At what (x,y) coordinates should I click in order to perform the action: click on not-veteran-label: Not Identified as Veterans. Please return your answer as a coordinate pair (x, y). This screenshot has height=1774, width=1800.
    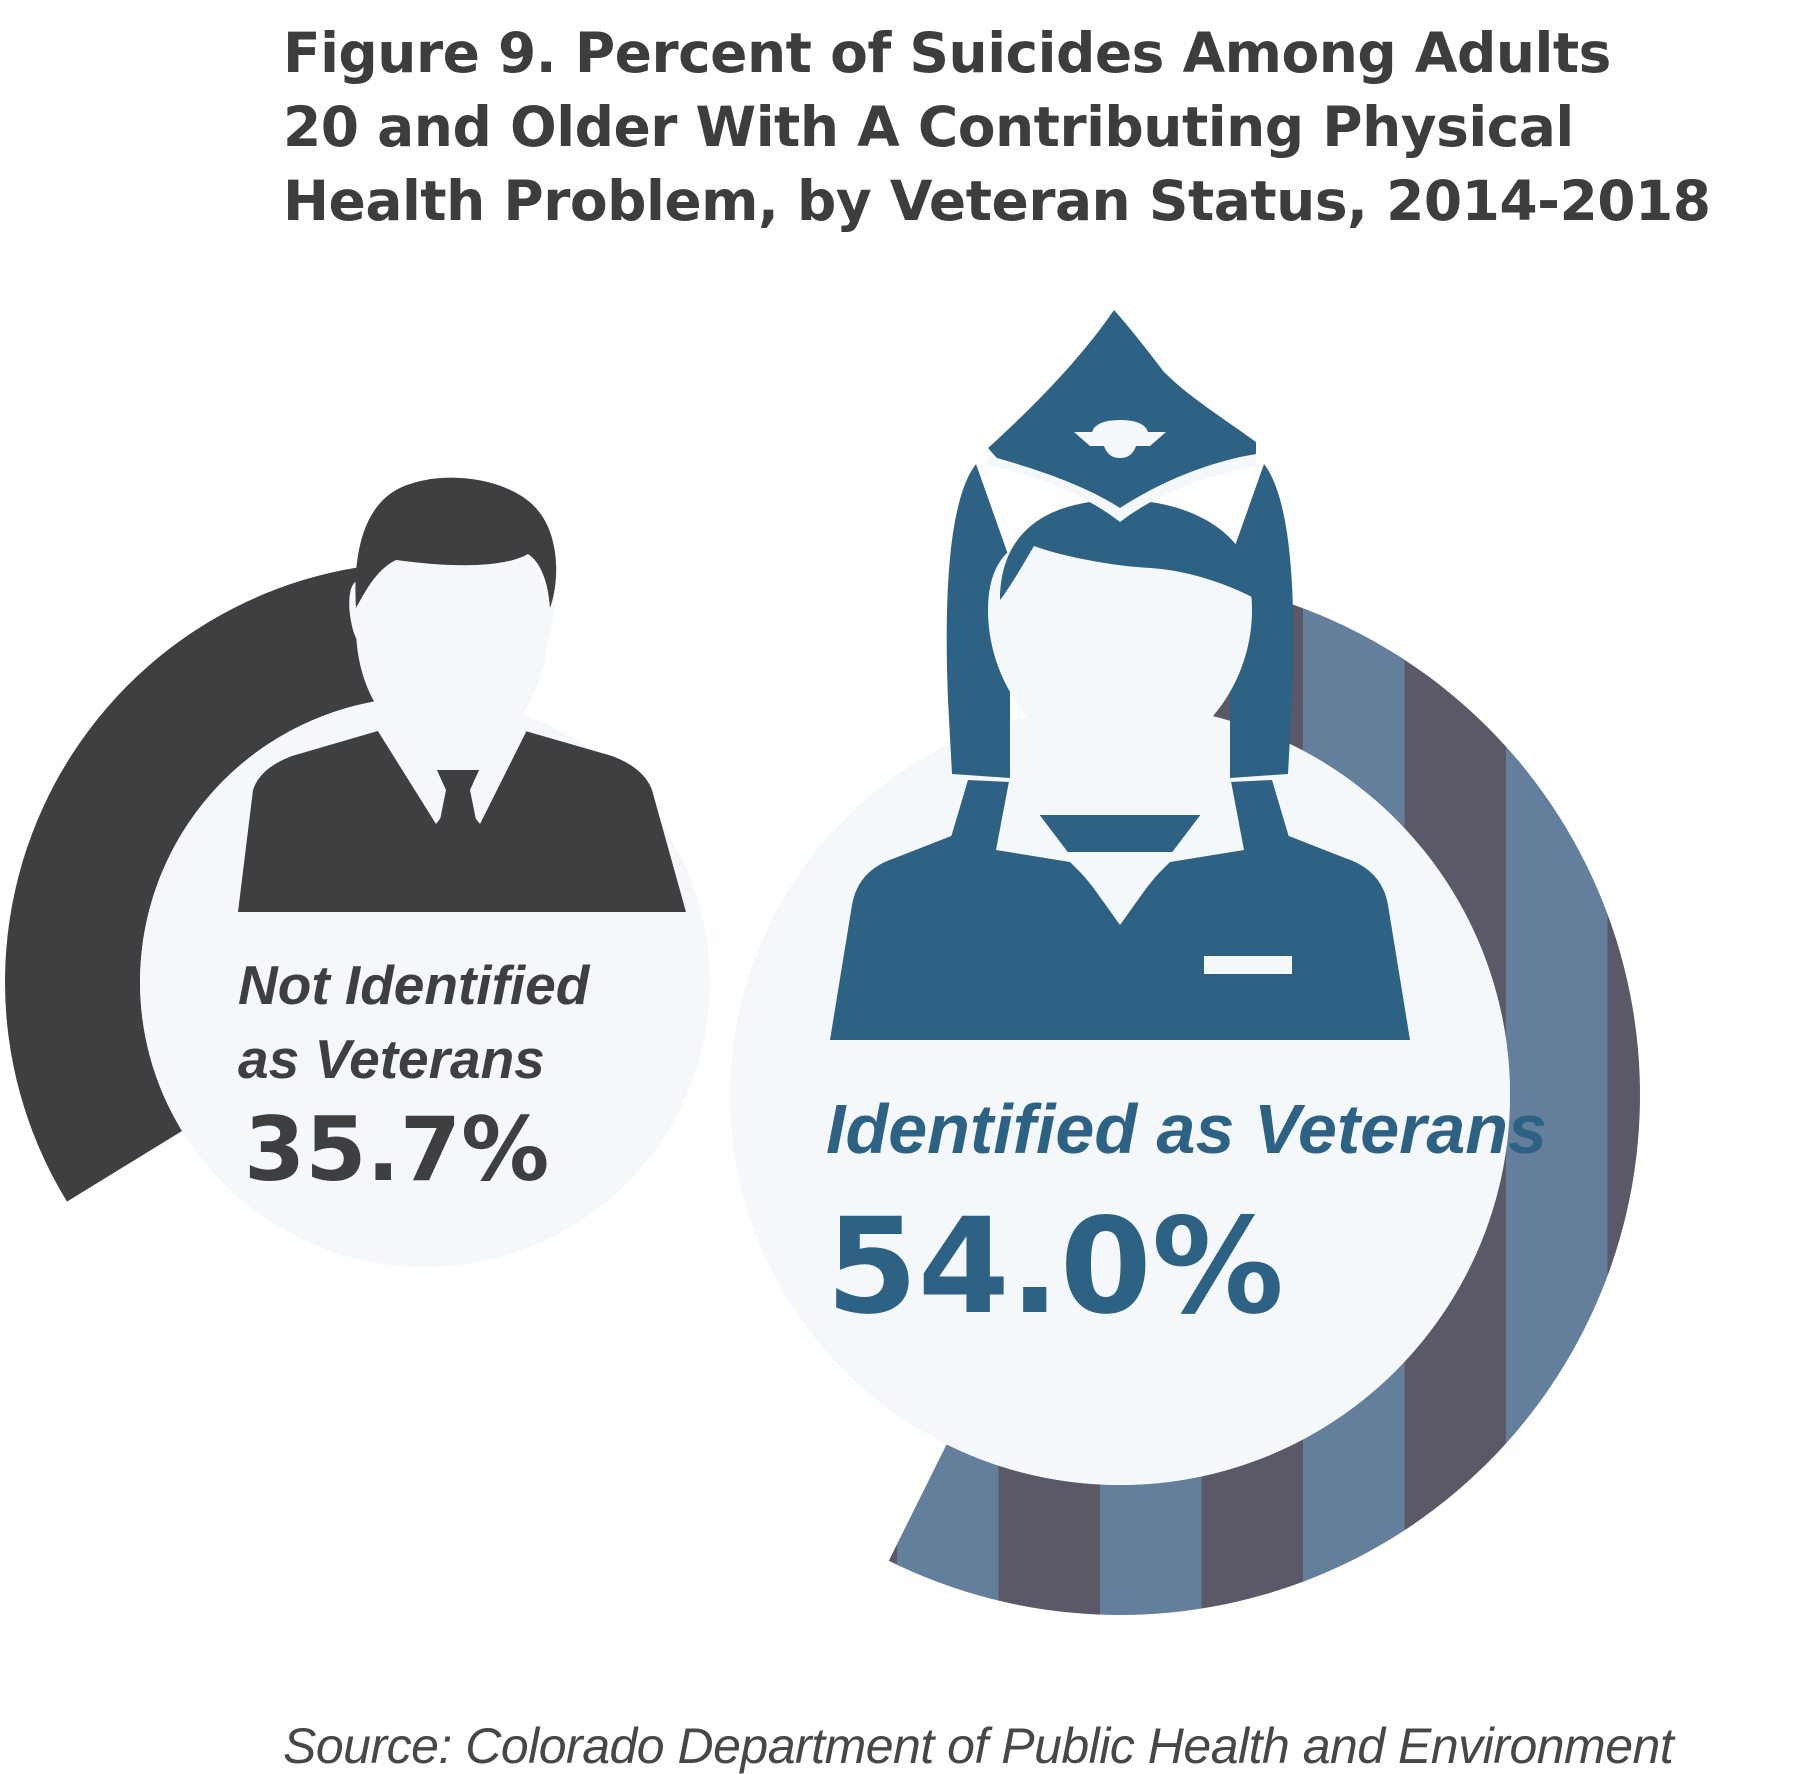
    Looking at the image, I should click on (413, 1022).